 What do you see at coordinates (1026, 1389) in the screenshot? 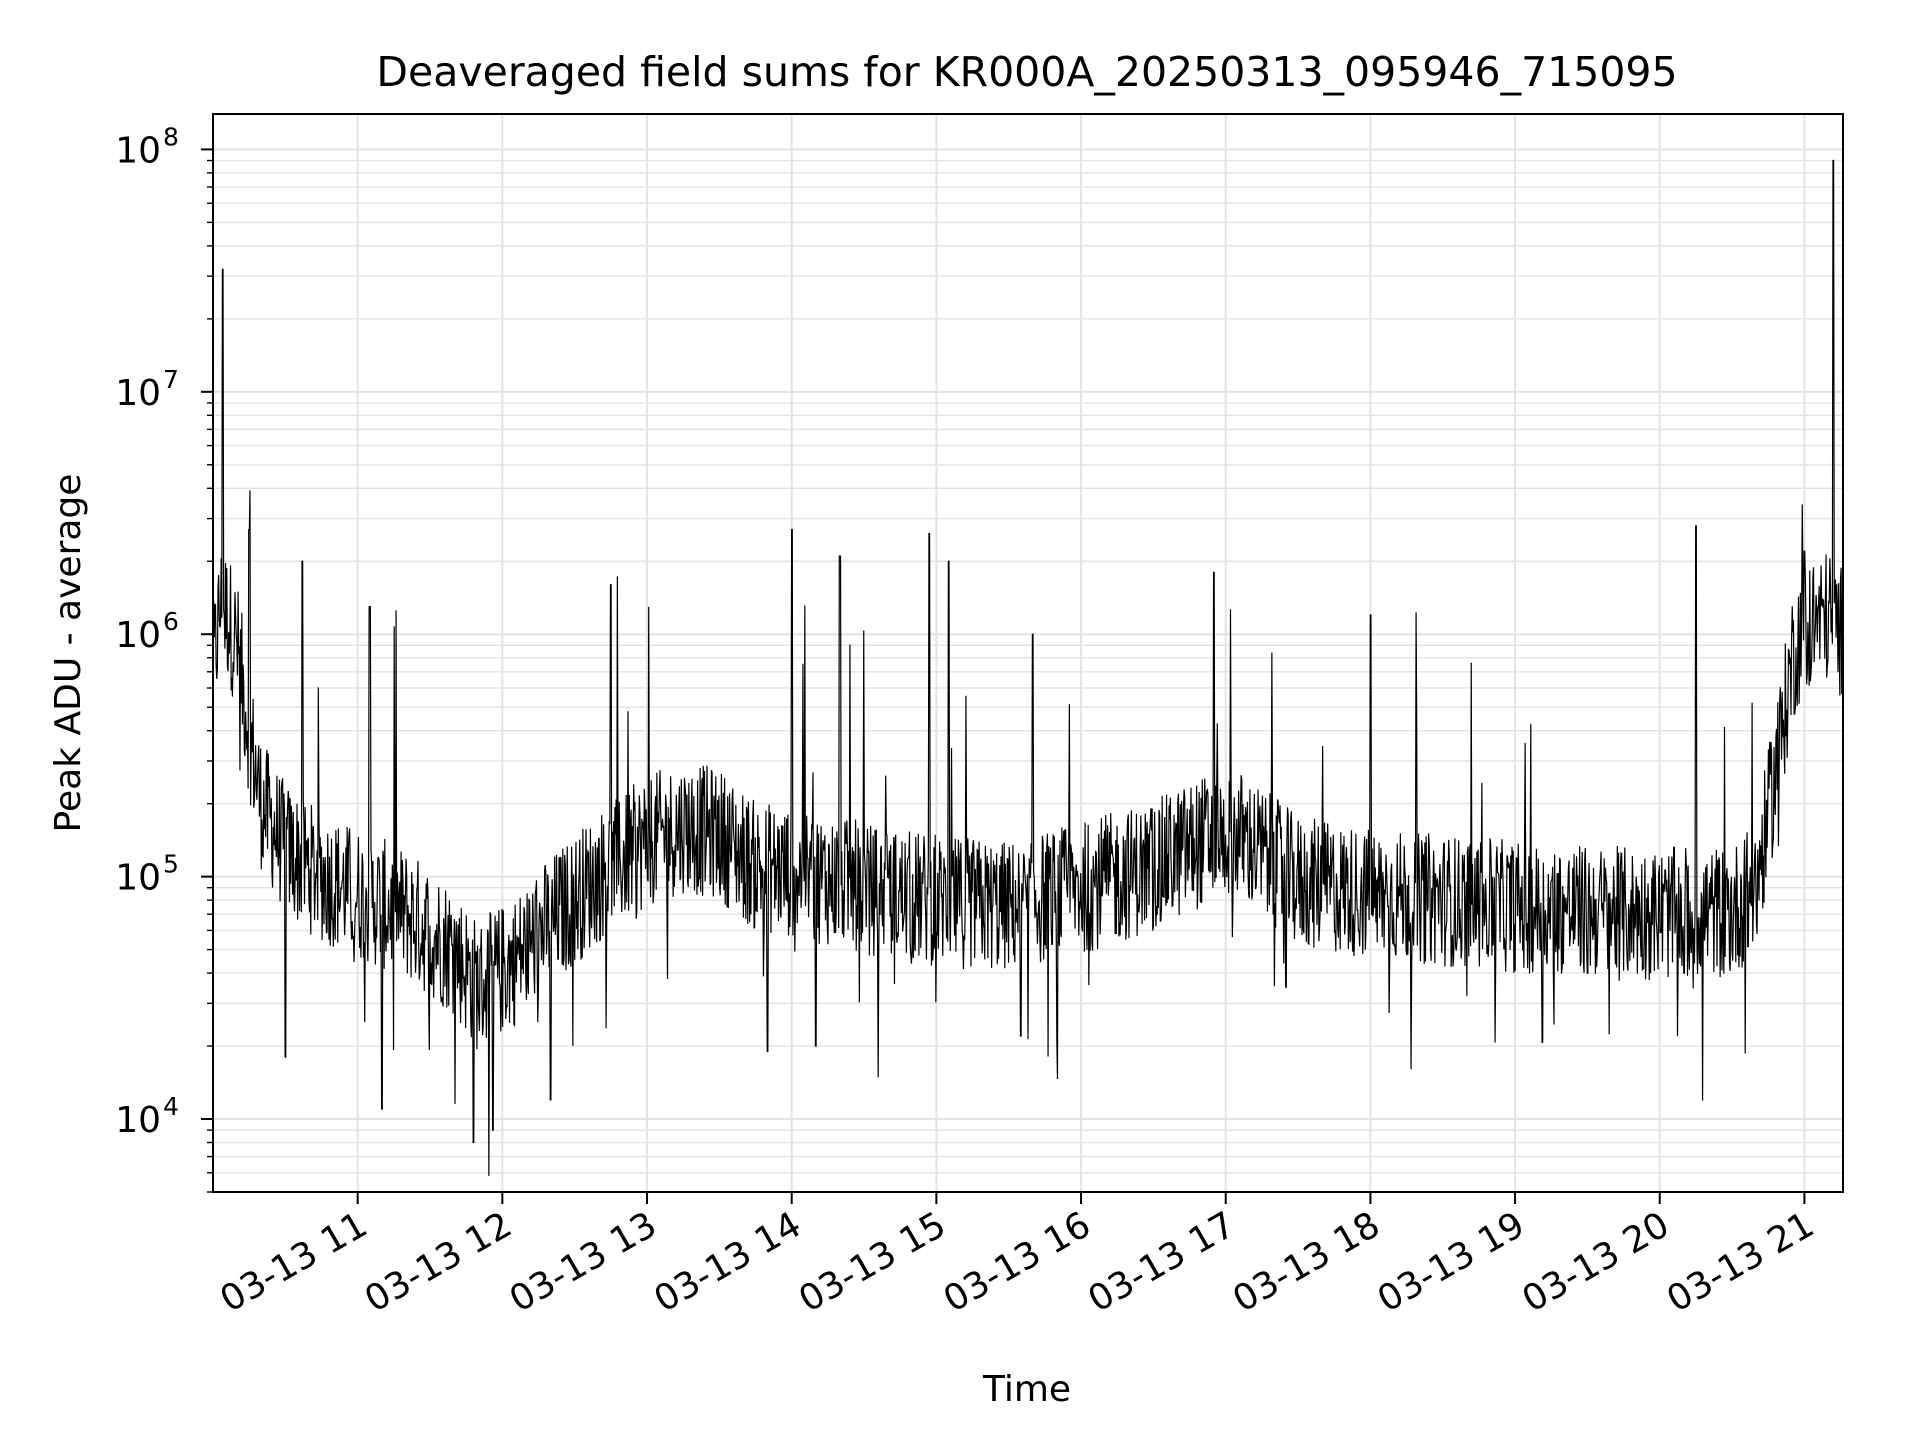
I see `x-axis-label: Time` at bounding box center [1026, 1389].